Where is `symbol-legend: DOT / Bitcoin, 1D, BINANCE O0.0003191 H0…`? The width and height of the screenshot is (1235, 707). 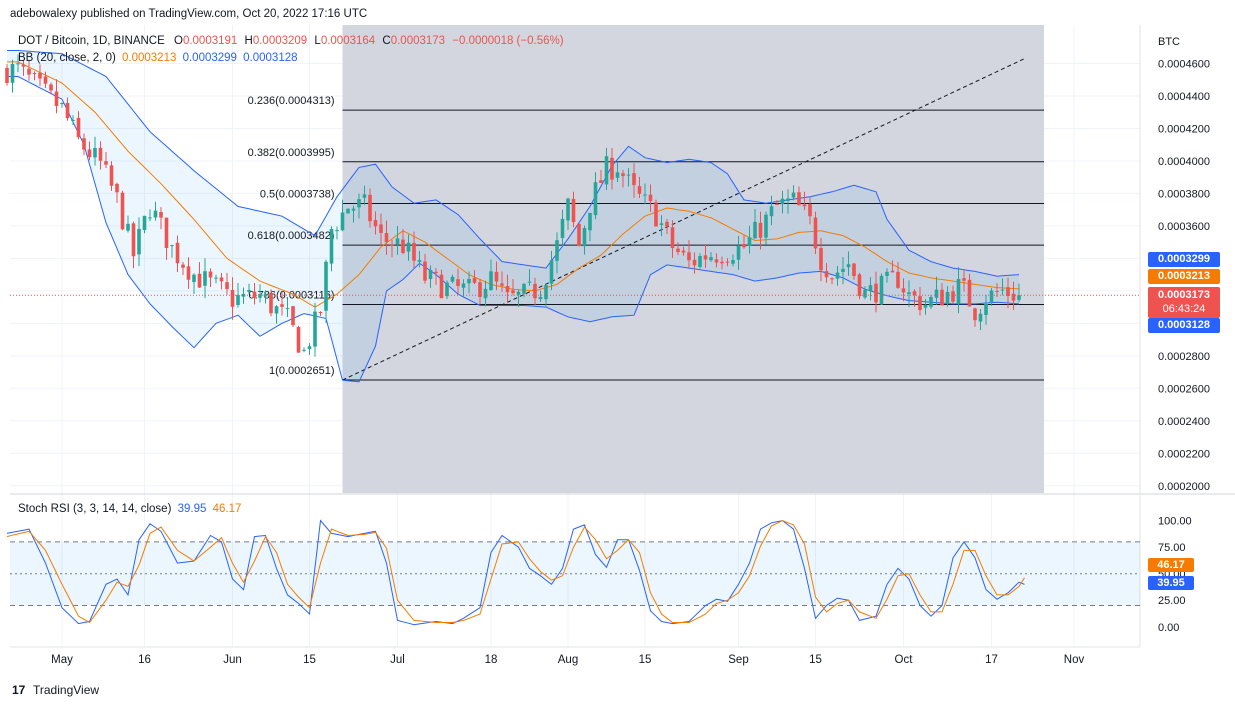 symbol-legend: DOT / Bitcoin, 1D, BINANCE O0.0003191 H0… is located at coordinates (291, 41).